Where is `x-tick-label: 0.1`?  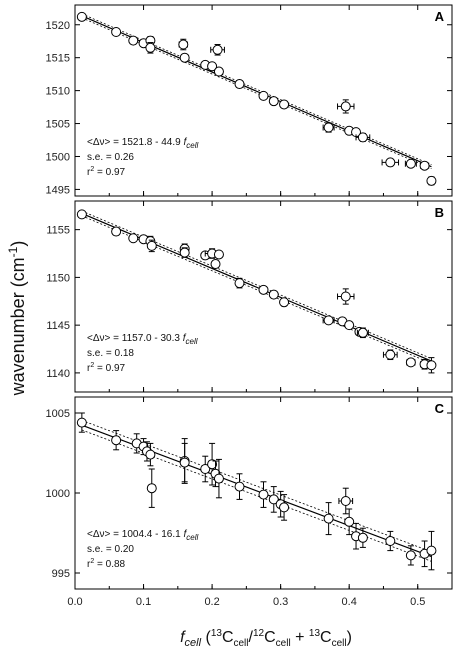 x-tick-label: 0.1 is located at coordinates (143, 602).